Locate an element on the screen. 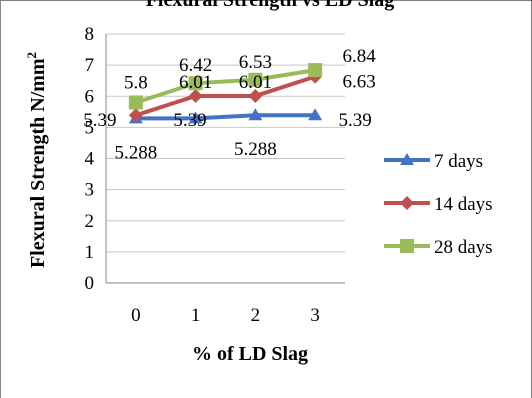 This screenshot has width=532, height=398. y-tick-label-2: 2 is located at coordinates (90, 221).